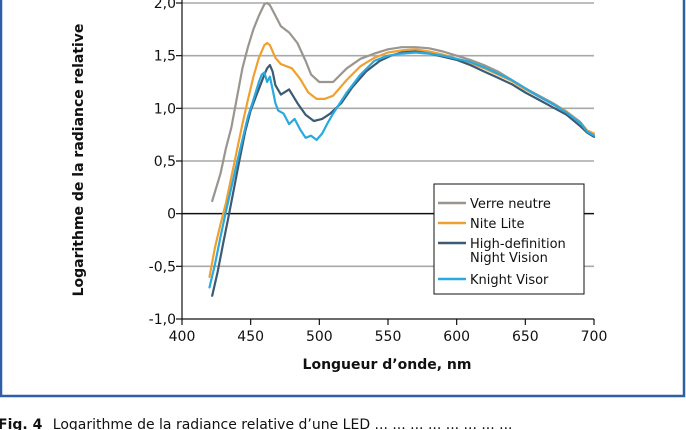 This screenshot has height=430, width=686. What do you see at coordinates (594, 337) in the screenshot?
I see `x-tick-label: 700` at bounding box center [594, 337].